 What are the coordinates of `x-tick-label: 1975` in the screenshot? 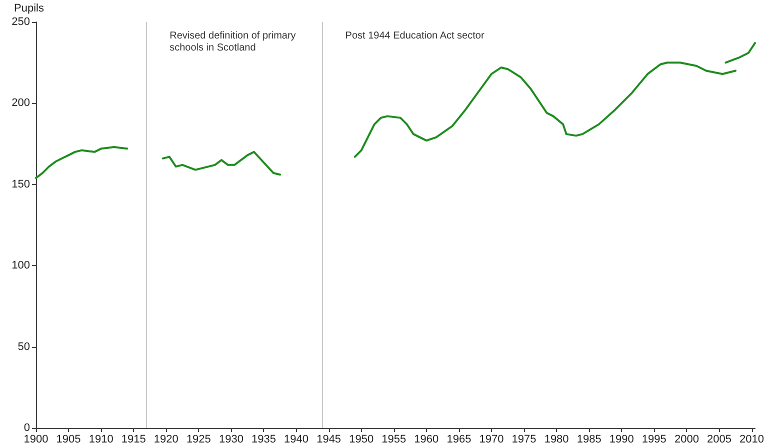 It's located at (524, 440).